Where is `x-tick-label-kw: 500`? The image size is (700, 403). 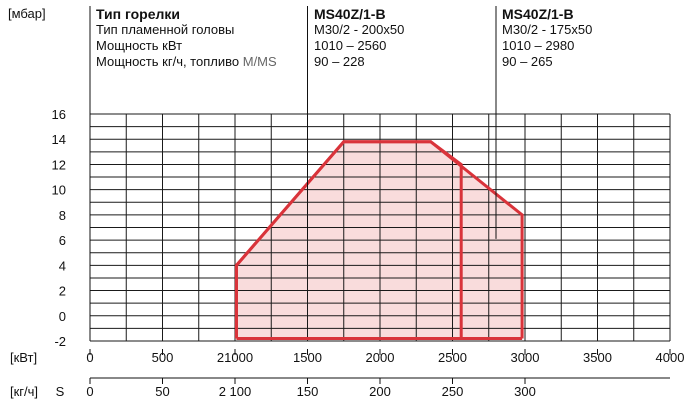 x-tick-label-kw: 500 is located at coordinates (163, 357).